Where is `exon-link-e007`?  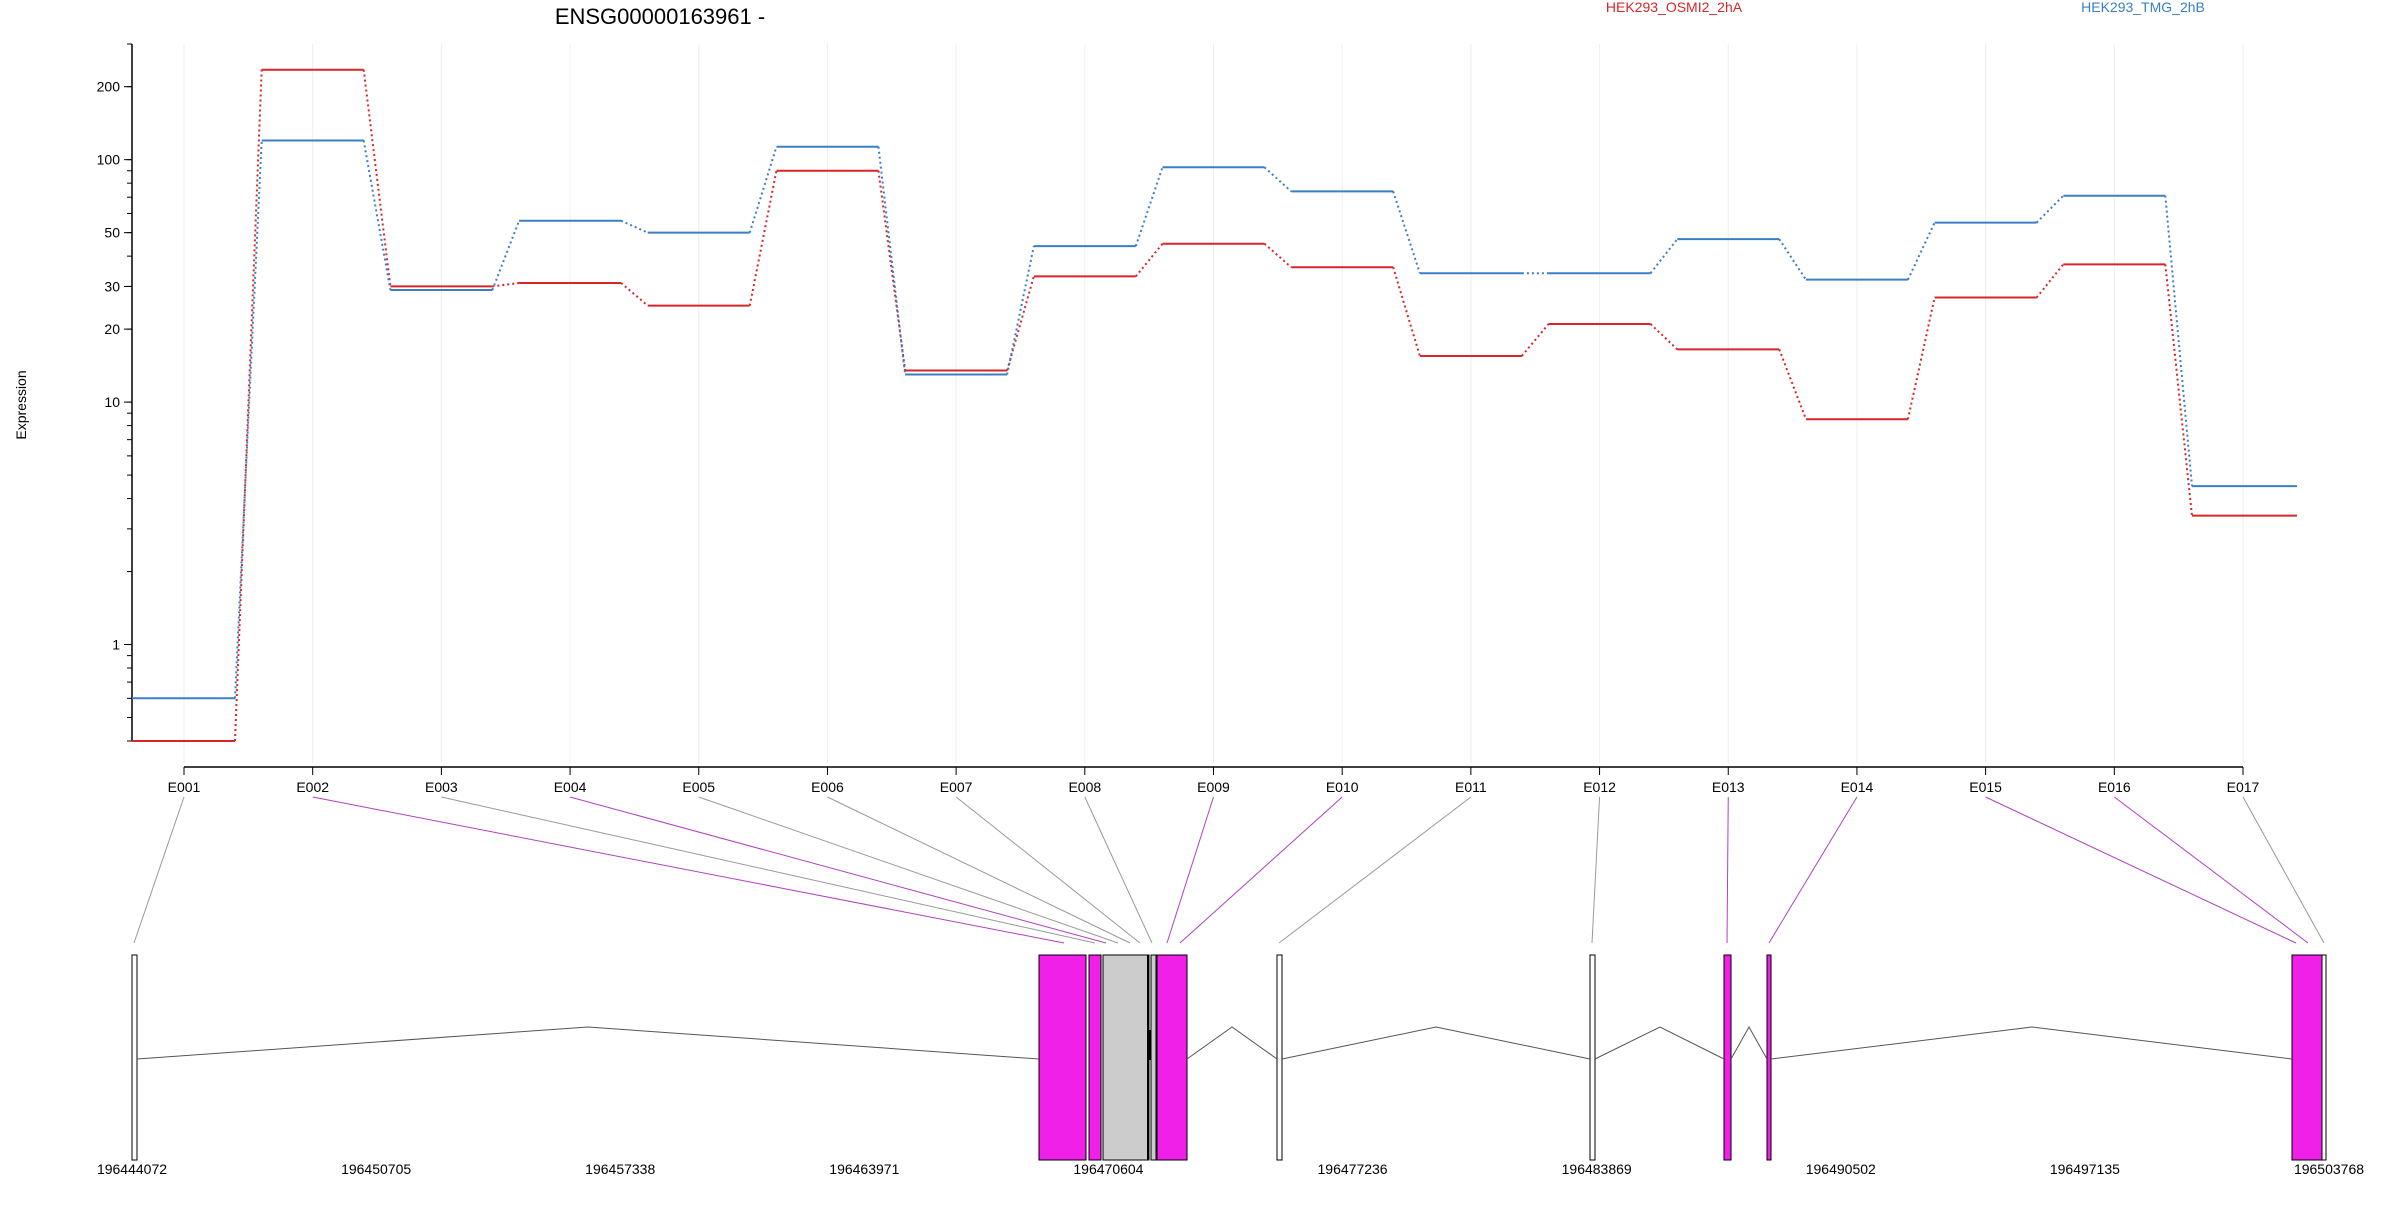 exon-link-e007 is located at coordinates (1048, 870).